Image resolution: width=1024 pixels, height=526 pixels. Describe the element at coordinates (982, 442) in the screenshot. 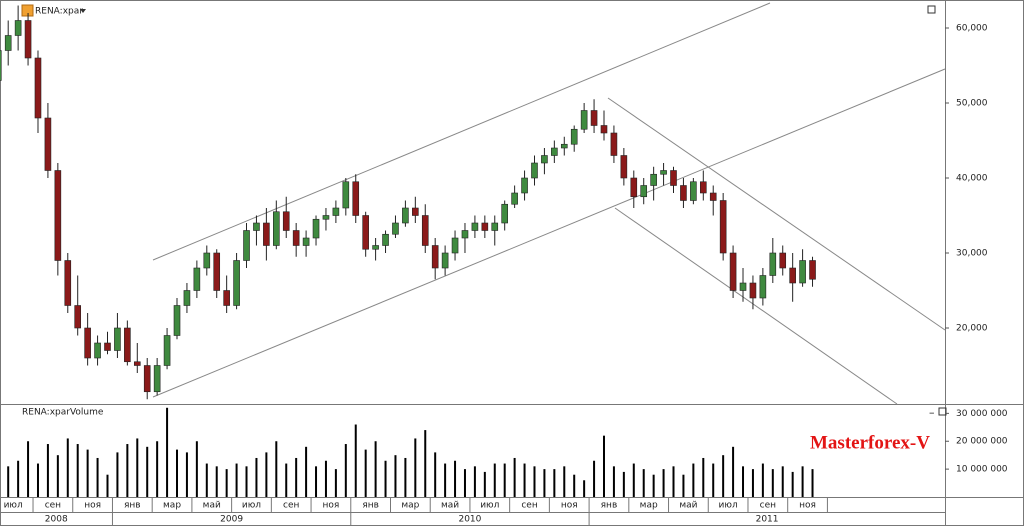

I see `y2-tick-label: 20 000 000` at that location.